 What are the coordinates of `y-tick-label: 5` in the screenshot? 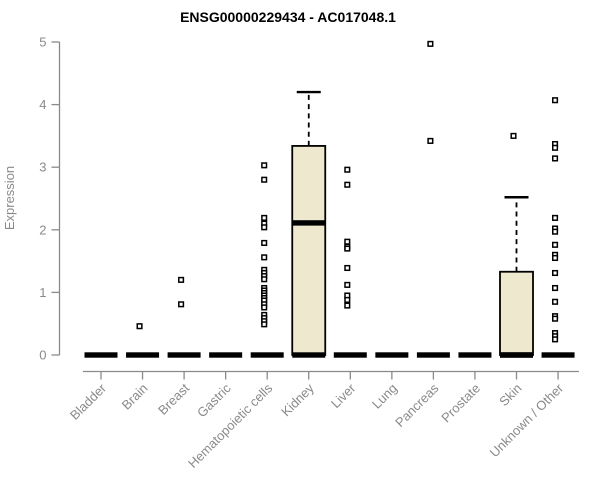 It's located at (42, 42).